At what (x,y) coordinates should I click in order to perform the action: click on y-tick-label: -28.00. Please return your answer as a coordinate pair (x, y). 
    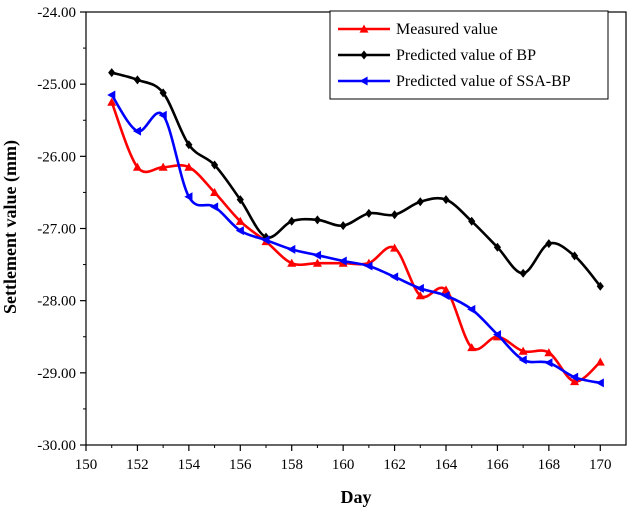
    Looking at the image, I should click on (56, 302).